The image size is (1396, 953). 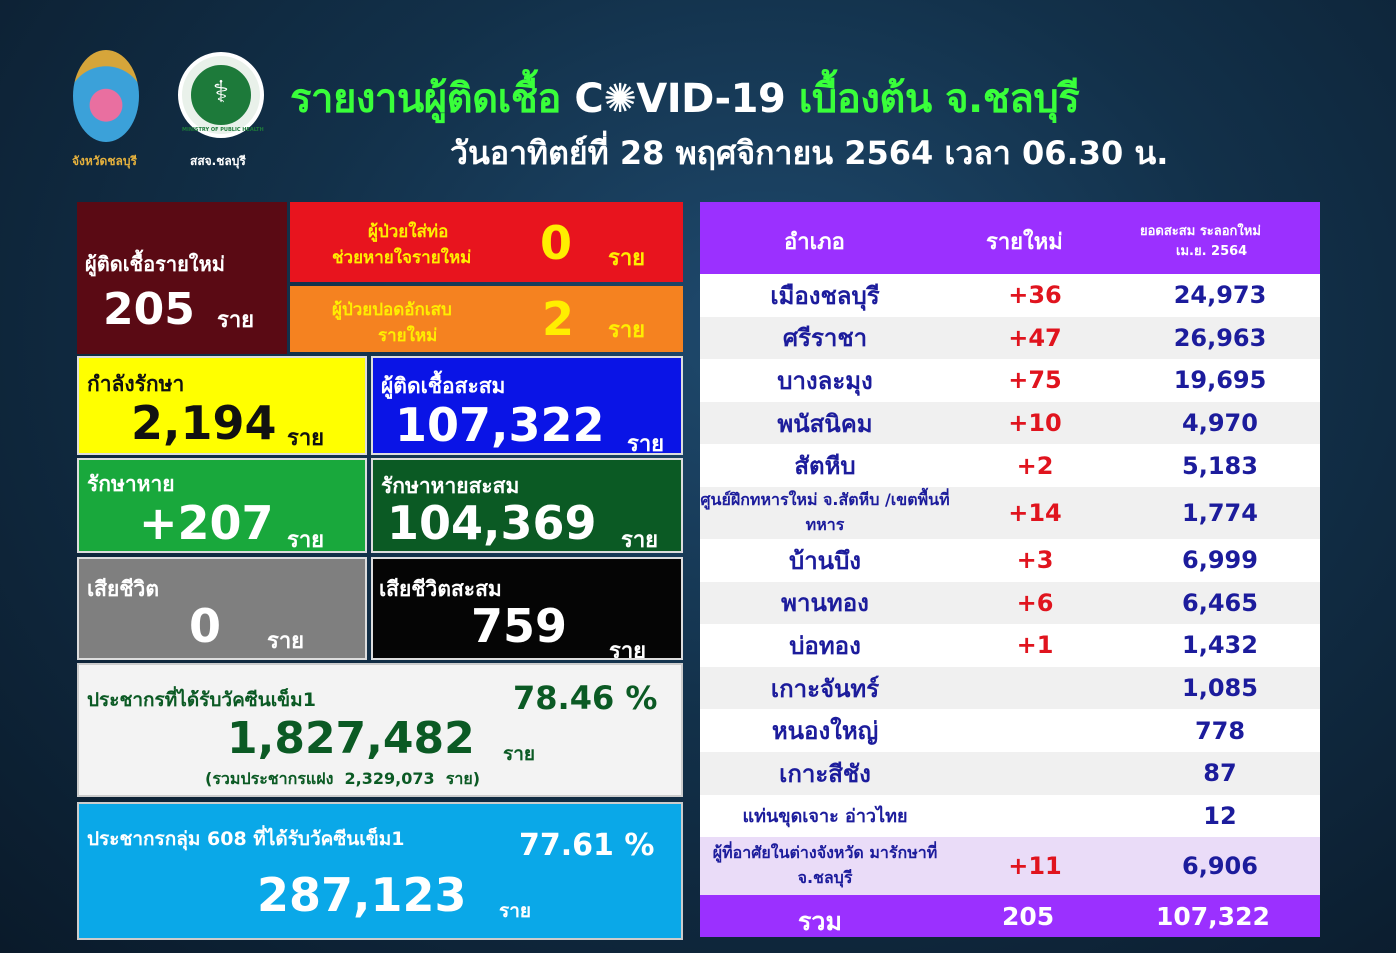 What do you see at coordinates (1220, 338) in the screenshot?
I see `cell-total: 26,963` at bounding box center [1220, 338].